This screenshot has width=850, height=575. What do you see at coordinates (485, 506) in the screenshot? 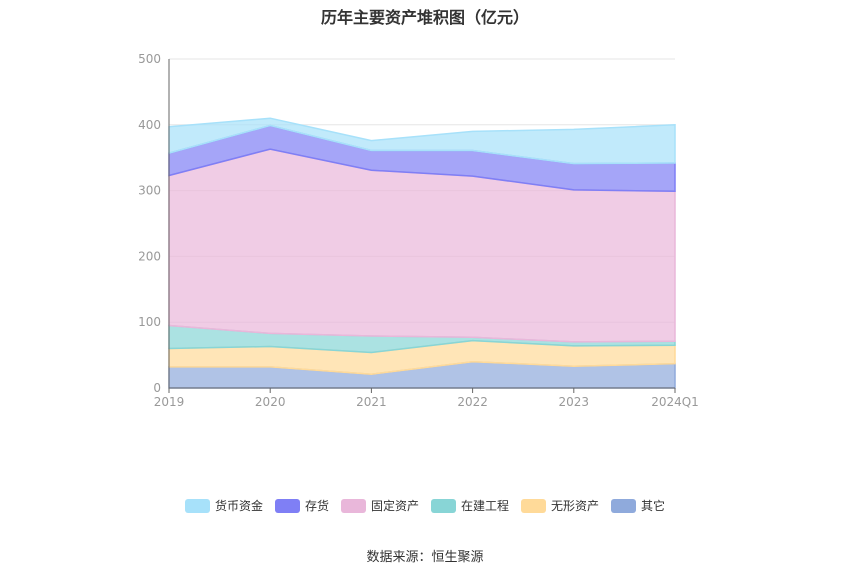
I see `legend-label: 在建工程` at bounding box center [485, 506].